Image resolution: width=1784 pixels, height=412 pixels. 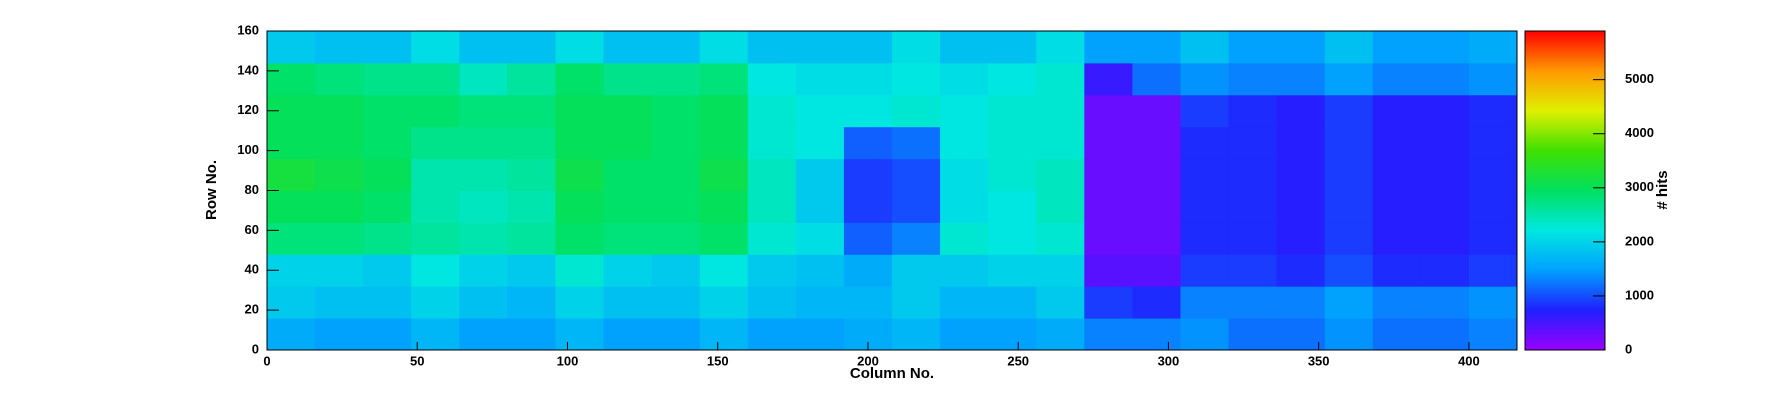 What do you see at coordinates (1662, 189) in the screenshot?
I see `z-axis-title: # hits` at bounding box center [1662, 189].